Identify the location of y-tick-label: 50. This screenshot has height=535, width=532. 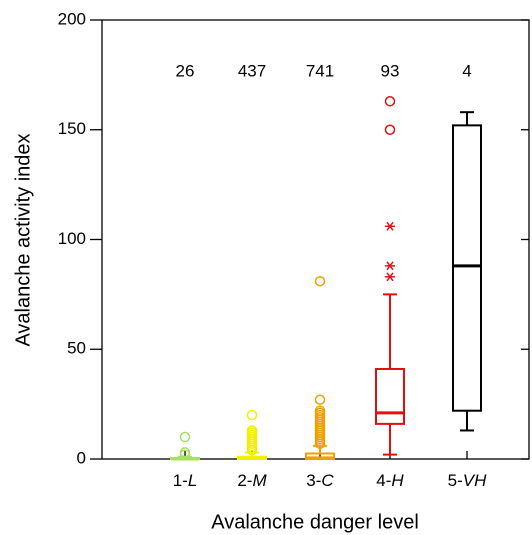
(76, 348).